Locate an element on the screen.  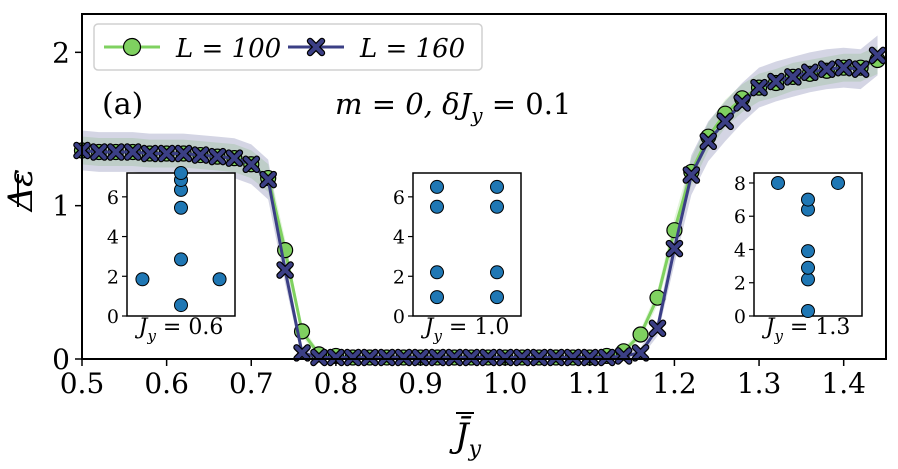
legend: L = 100 L = 160 is located at coordinates (288, 47).